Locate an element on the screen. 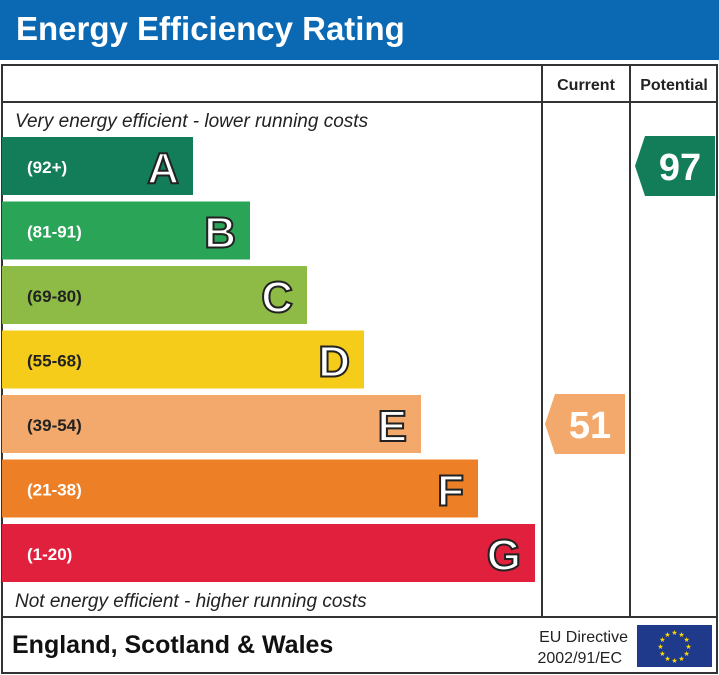  eu-flag-icon: ★ ★★★★★★★★★★★ is located at coordinates (674, 646).